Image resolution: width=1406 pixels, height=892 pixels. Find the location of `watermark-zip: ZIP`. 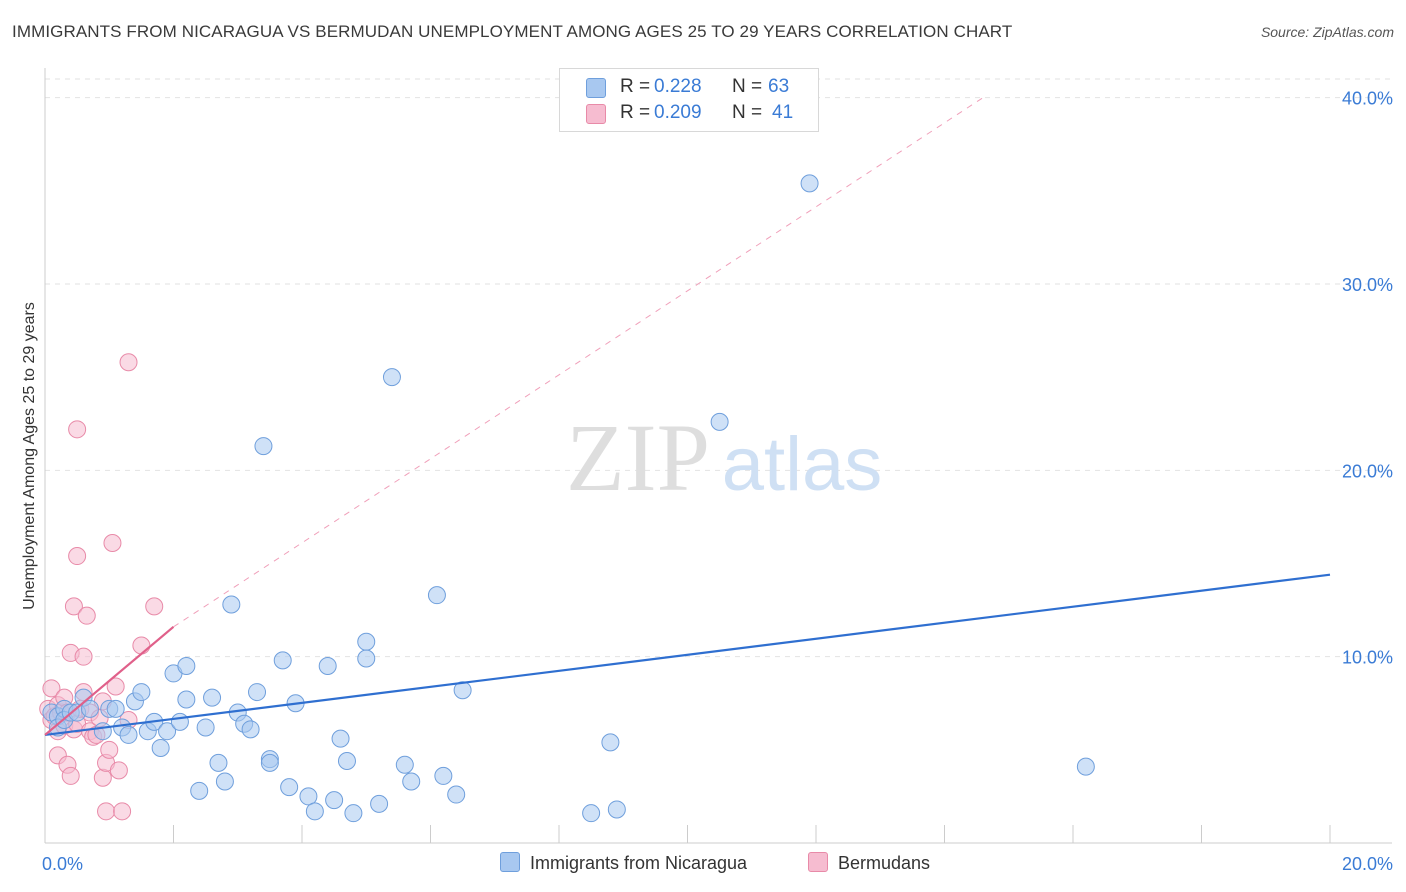

watermark-zip: ZIP is located at coordinates (638, 457).